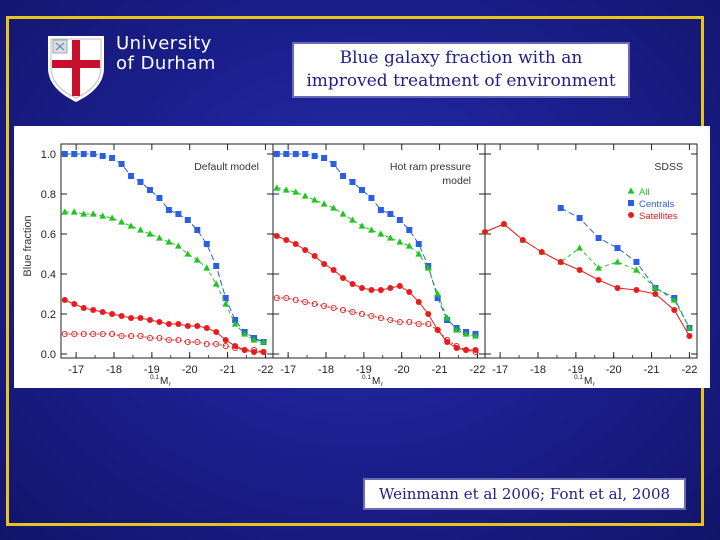  I want to click on series-all, so click(376, 261).